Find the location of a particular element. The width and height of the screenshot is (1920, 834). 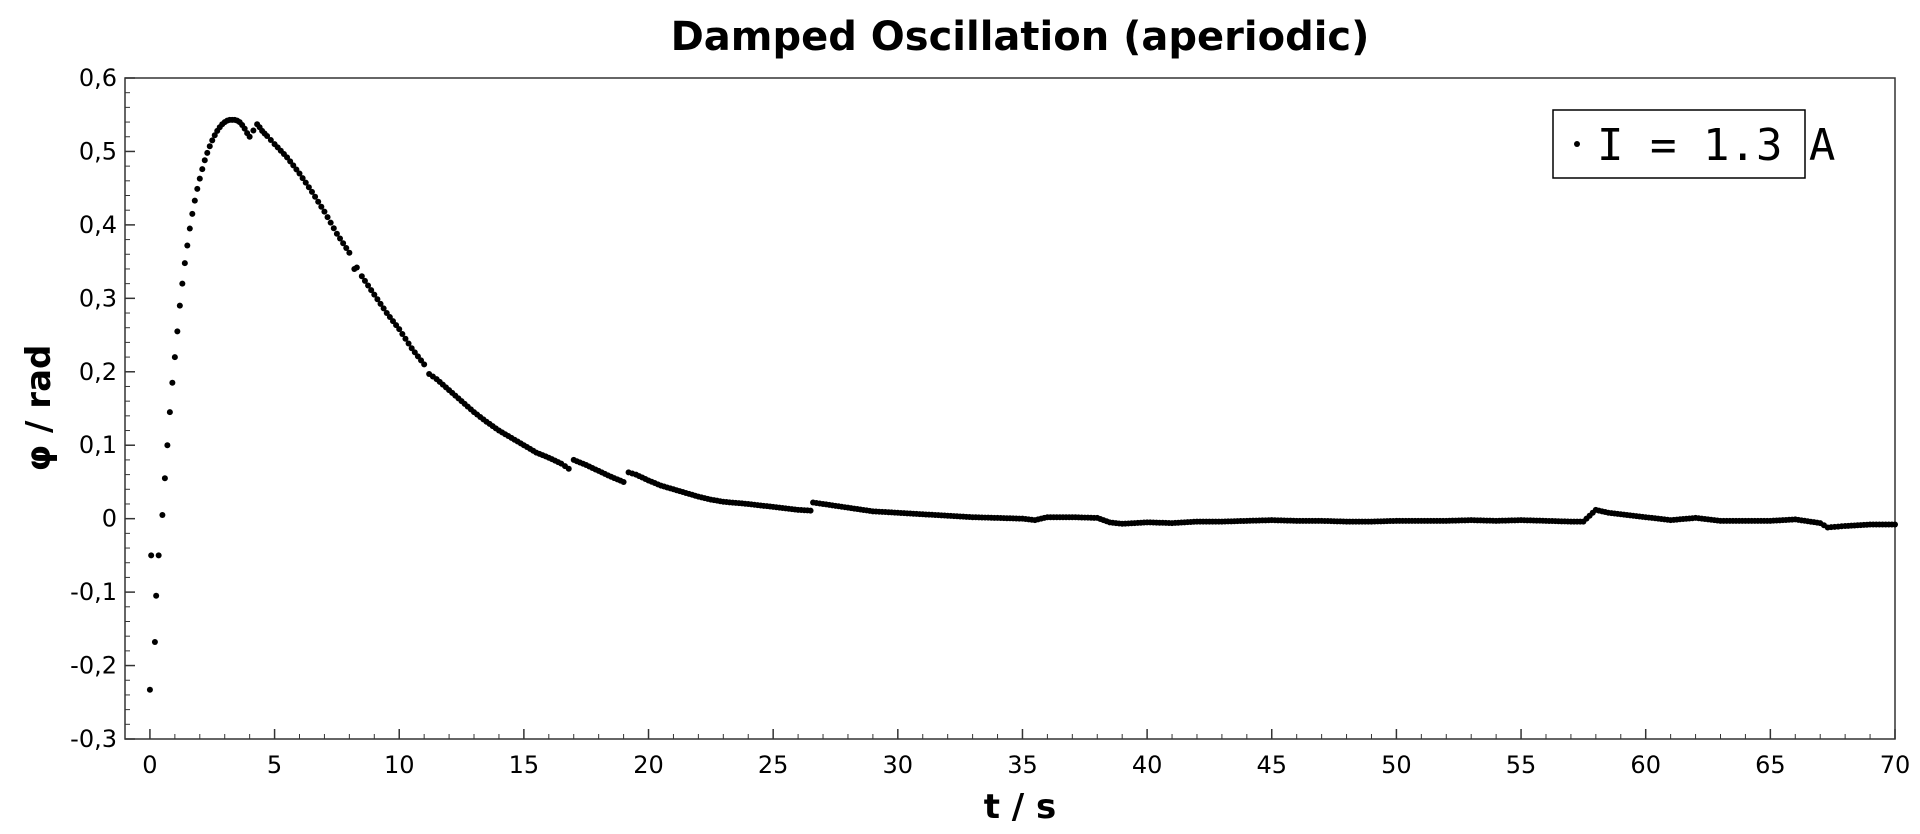

x-tick-label: 65 is located at coordinates (1770, 765).